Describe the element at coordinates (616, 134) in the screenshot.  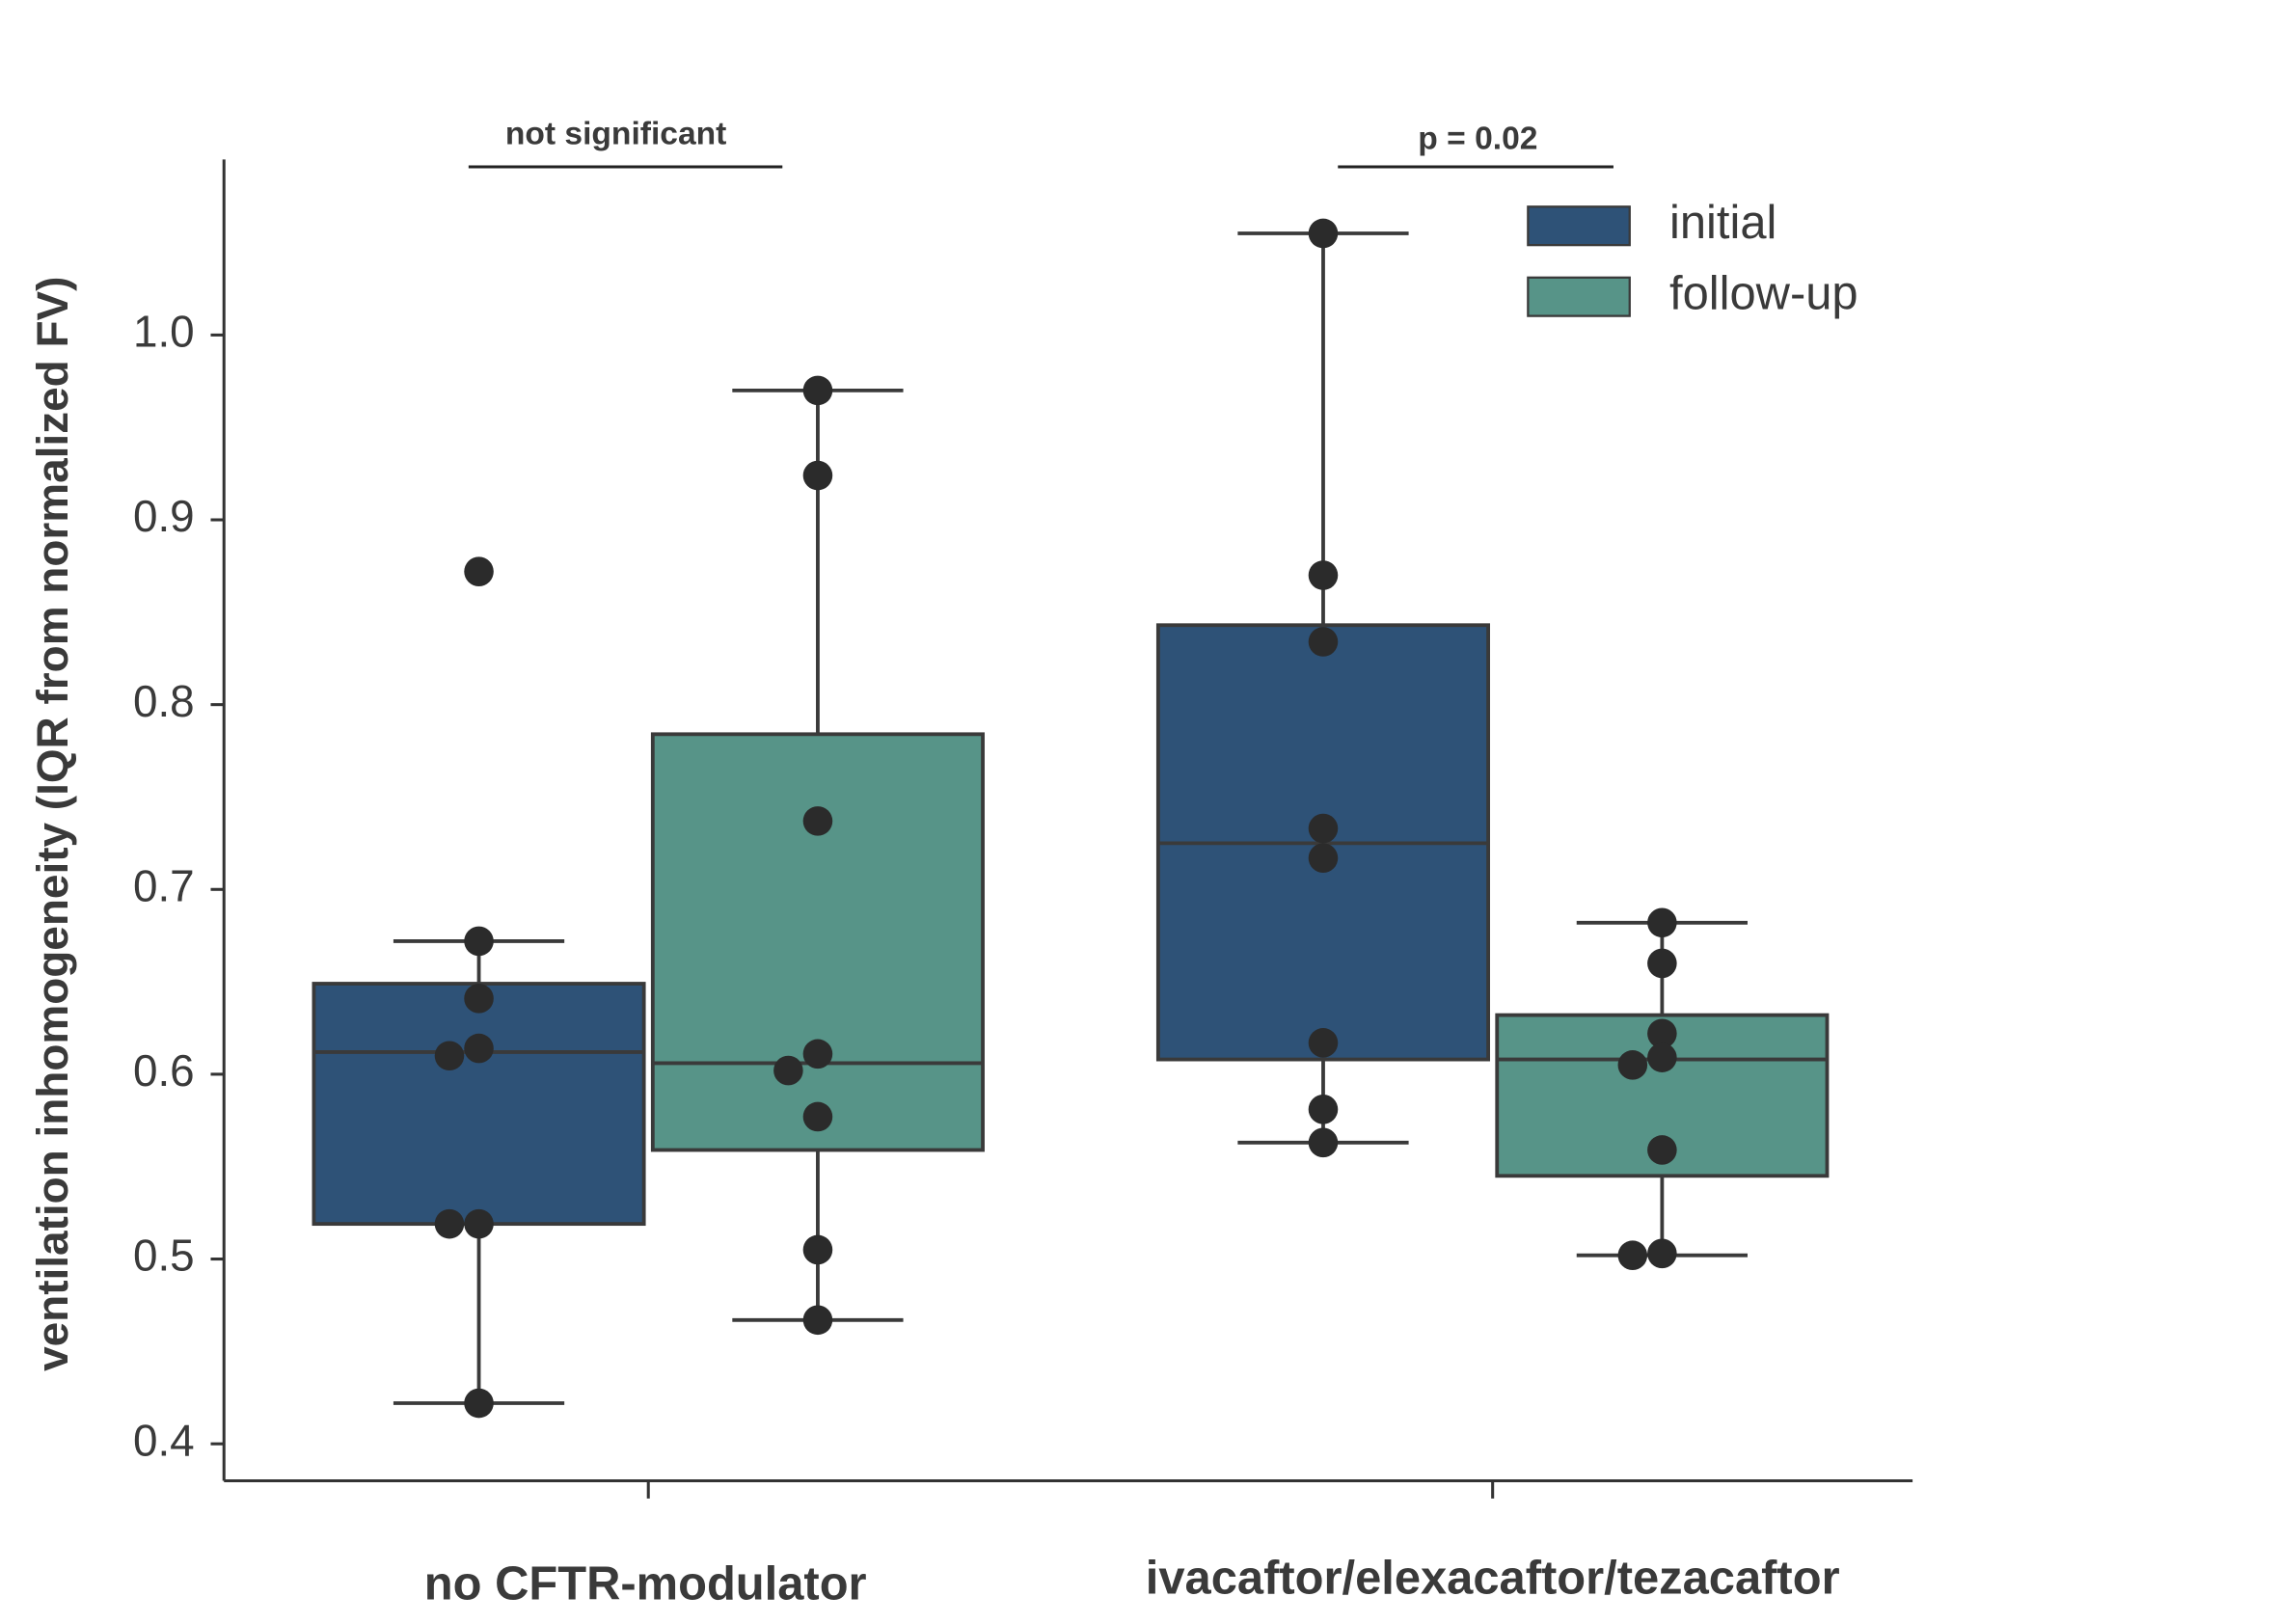
I see `annotation: not significant` at that location.